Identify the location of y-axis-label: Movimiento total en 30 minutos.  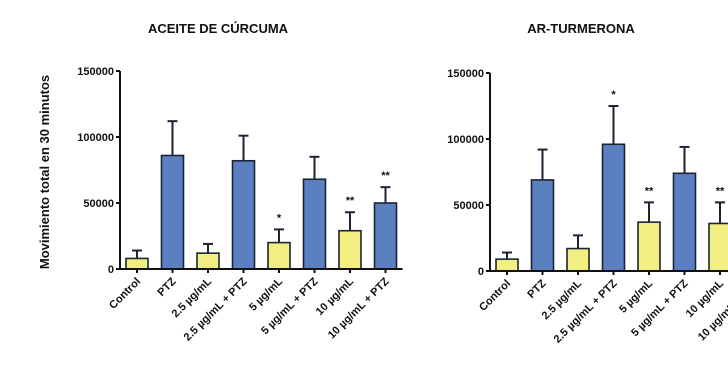
(44, 172).